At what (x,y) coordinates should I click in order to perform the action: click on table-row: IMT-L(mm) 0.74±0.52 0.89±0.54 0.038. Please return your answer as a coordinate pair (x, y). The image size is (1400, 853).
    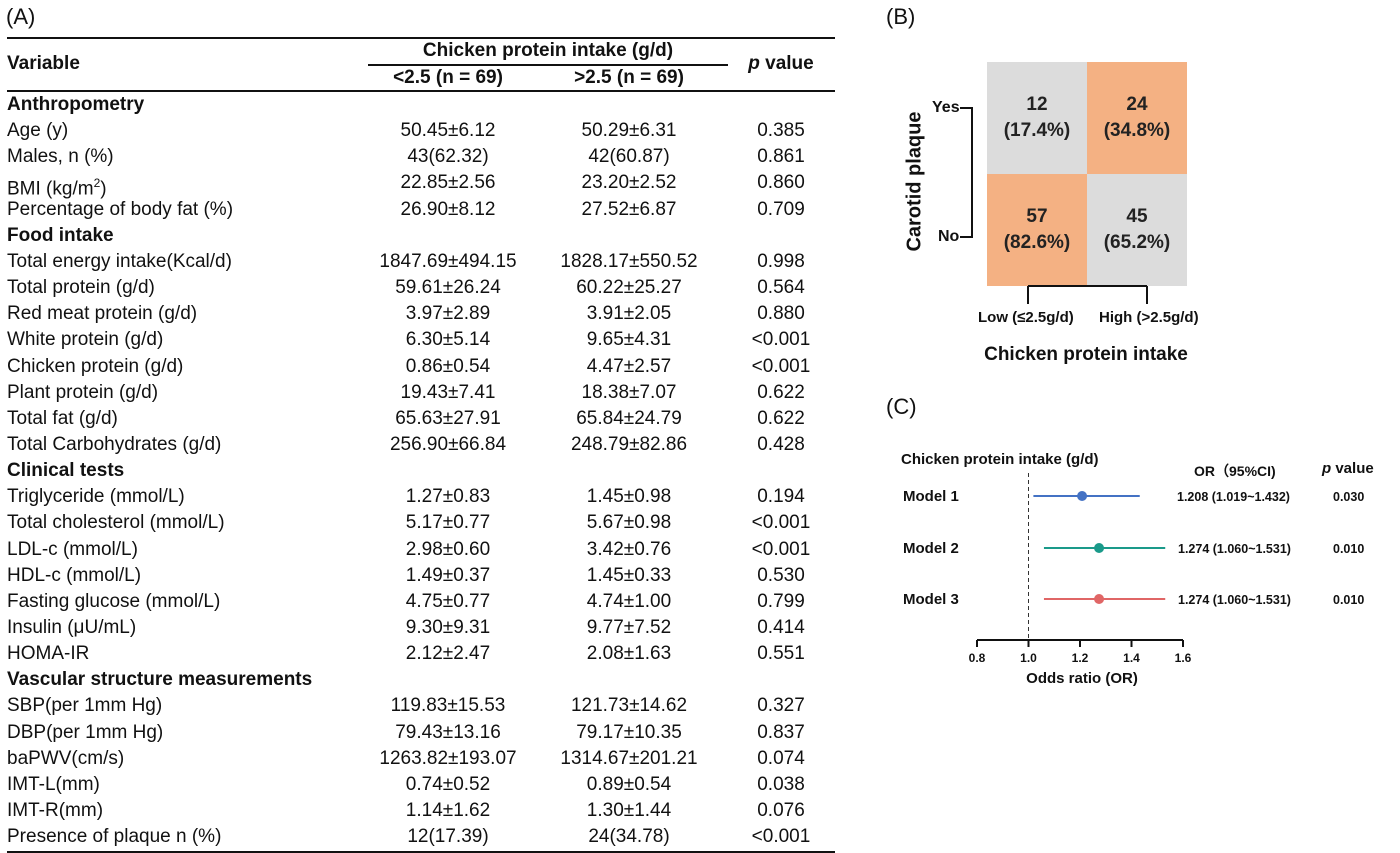
    Looking at the image, I should click on (425, 785).